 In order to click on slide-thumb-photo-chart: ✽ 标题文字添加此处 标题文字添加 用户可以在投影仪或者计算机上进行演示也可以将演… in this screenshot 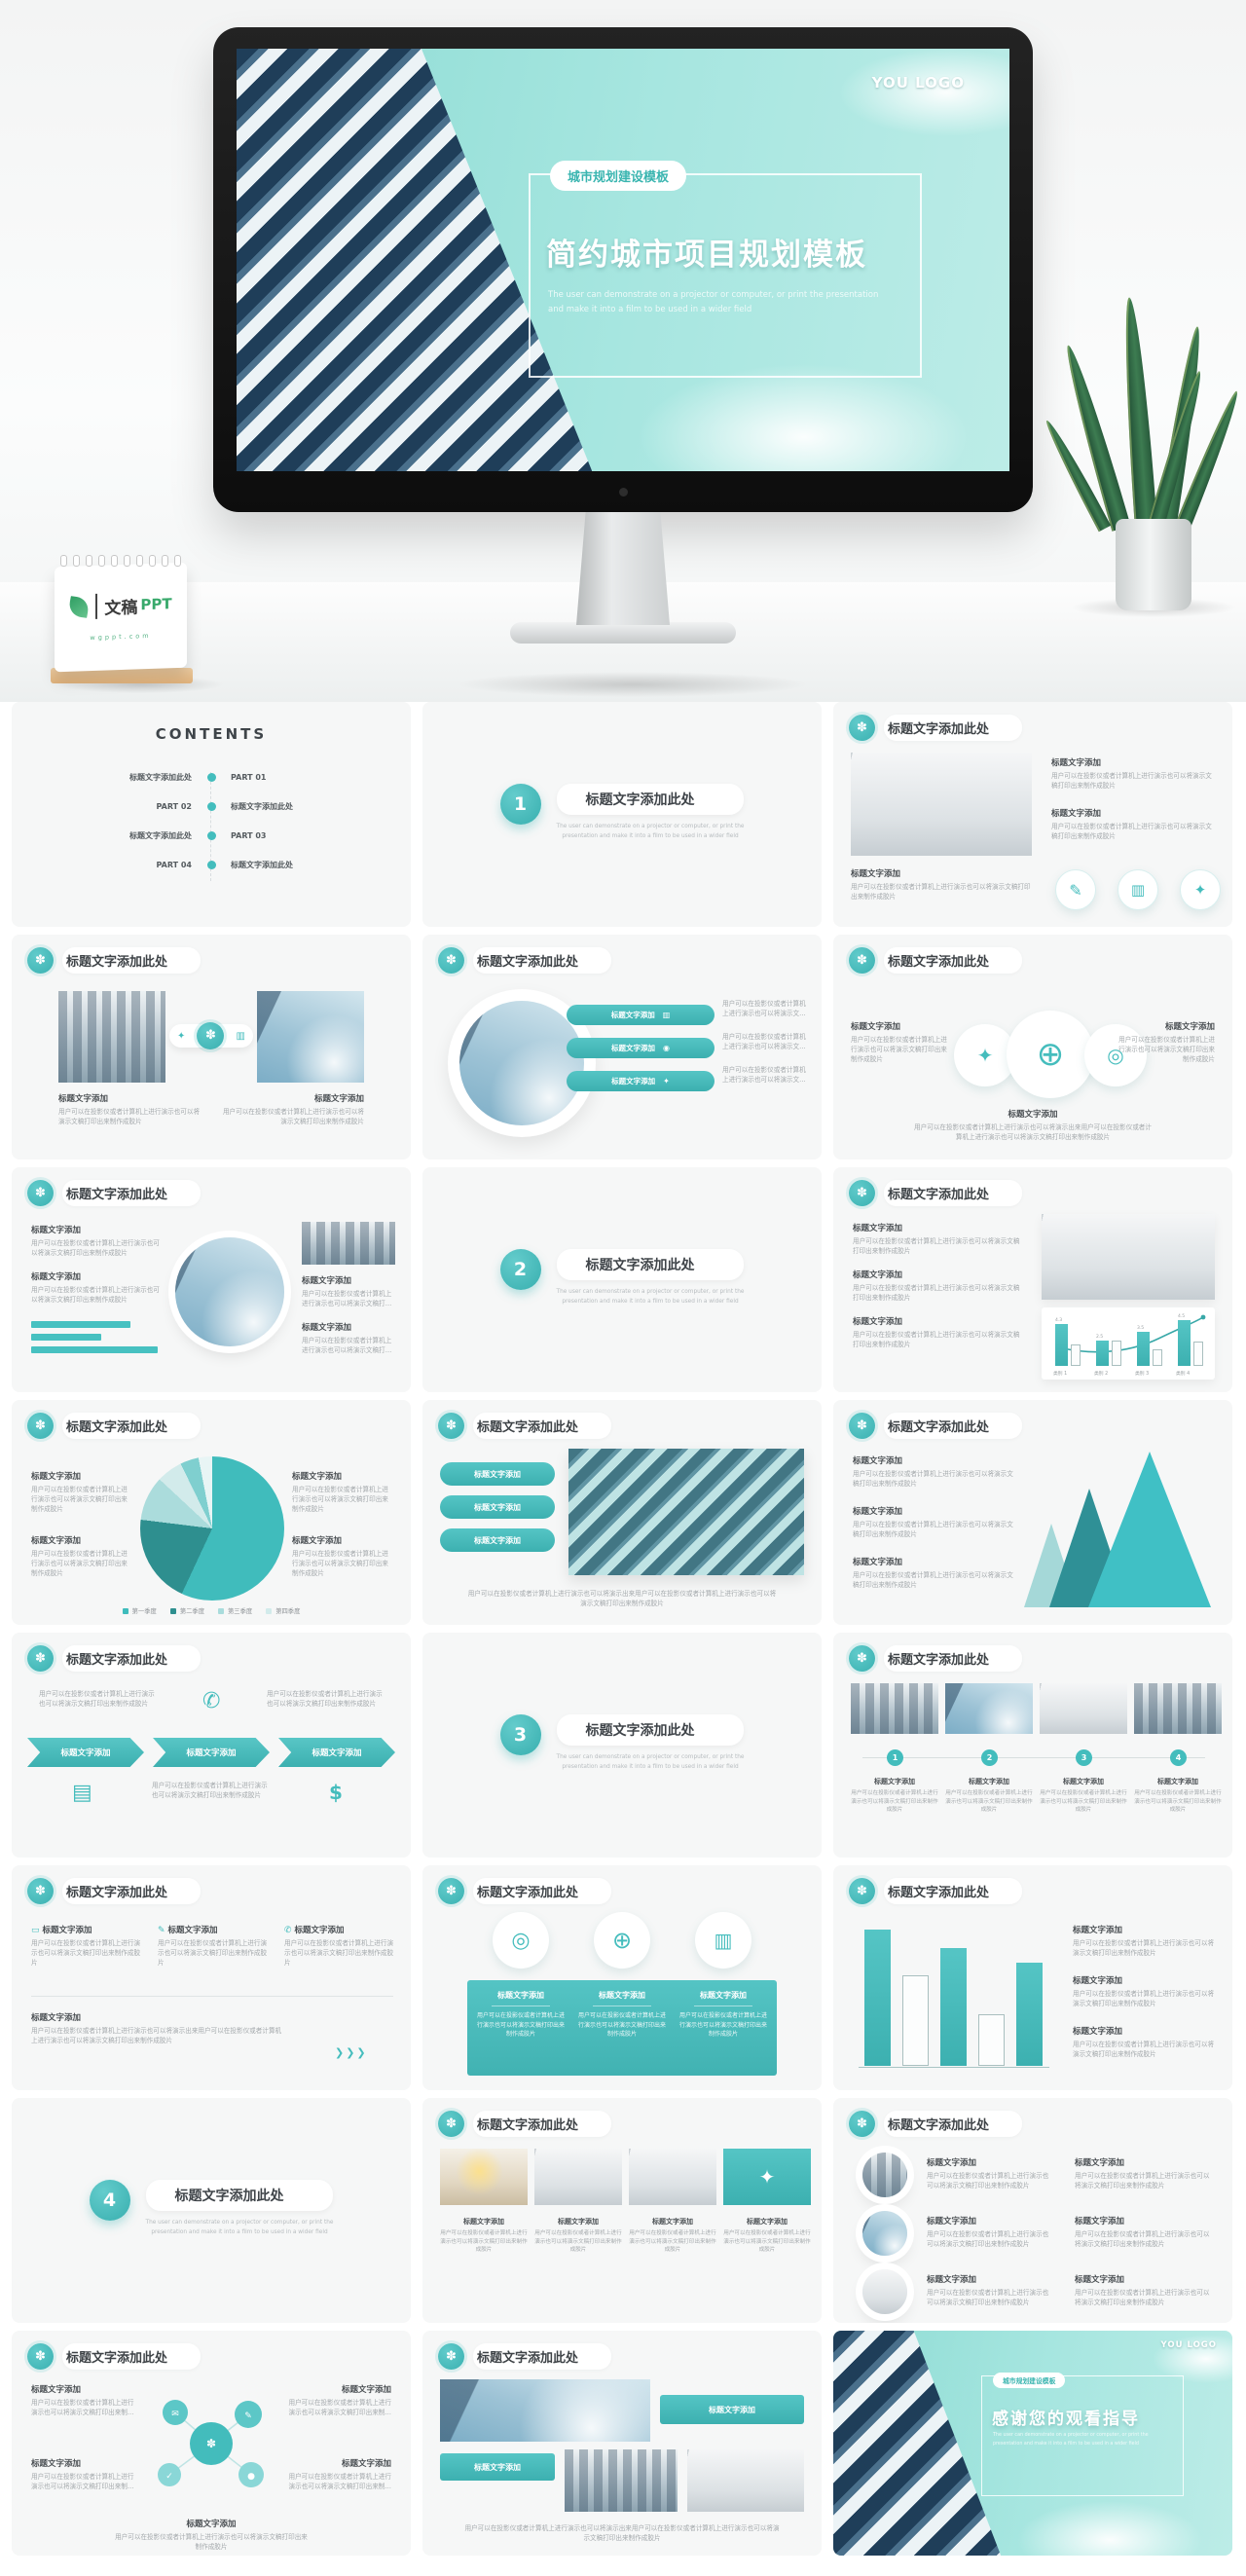, I will do `click(1032, 1279)`.